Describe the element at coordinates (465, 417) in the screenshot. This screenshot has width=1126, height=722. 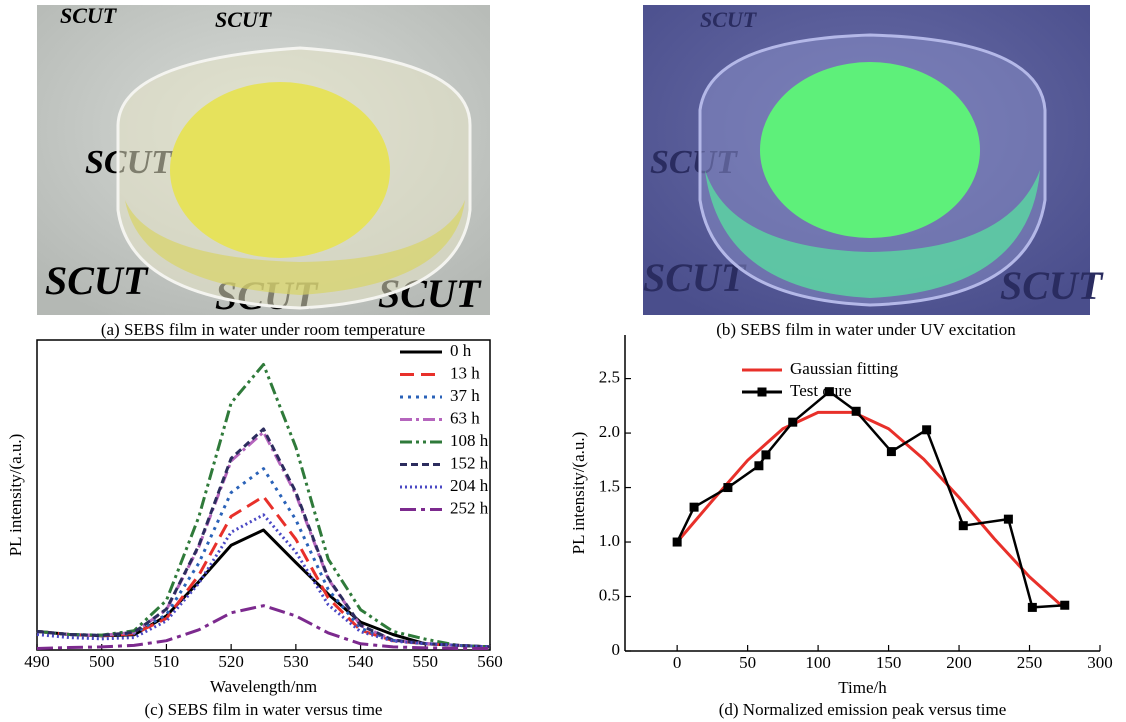
I see `legend-label: 63 h` at that location.